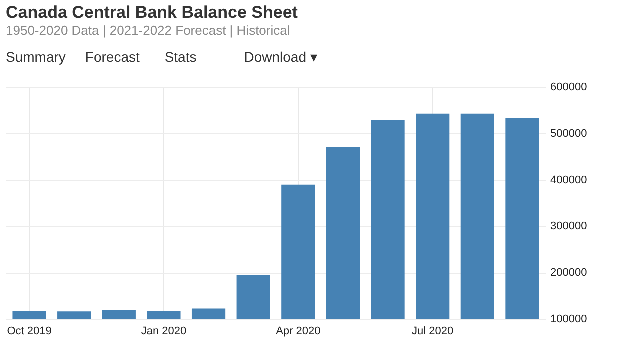 This screenshot has height=341, width=640. I want to click on x-tick-label: Jul 2020, so click(433, 332).